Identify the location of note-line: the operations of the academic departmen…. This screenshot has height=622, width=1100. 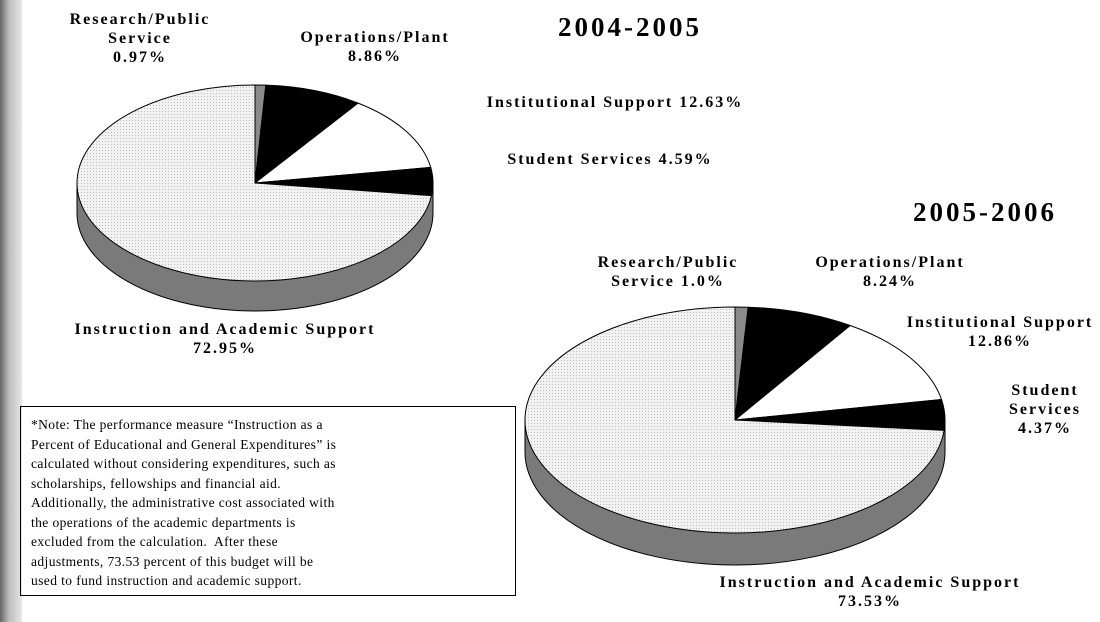
(163, 522).